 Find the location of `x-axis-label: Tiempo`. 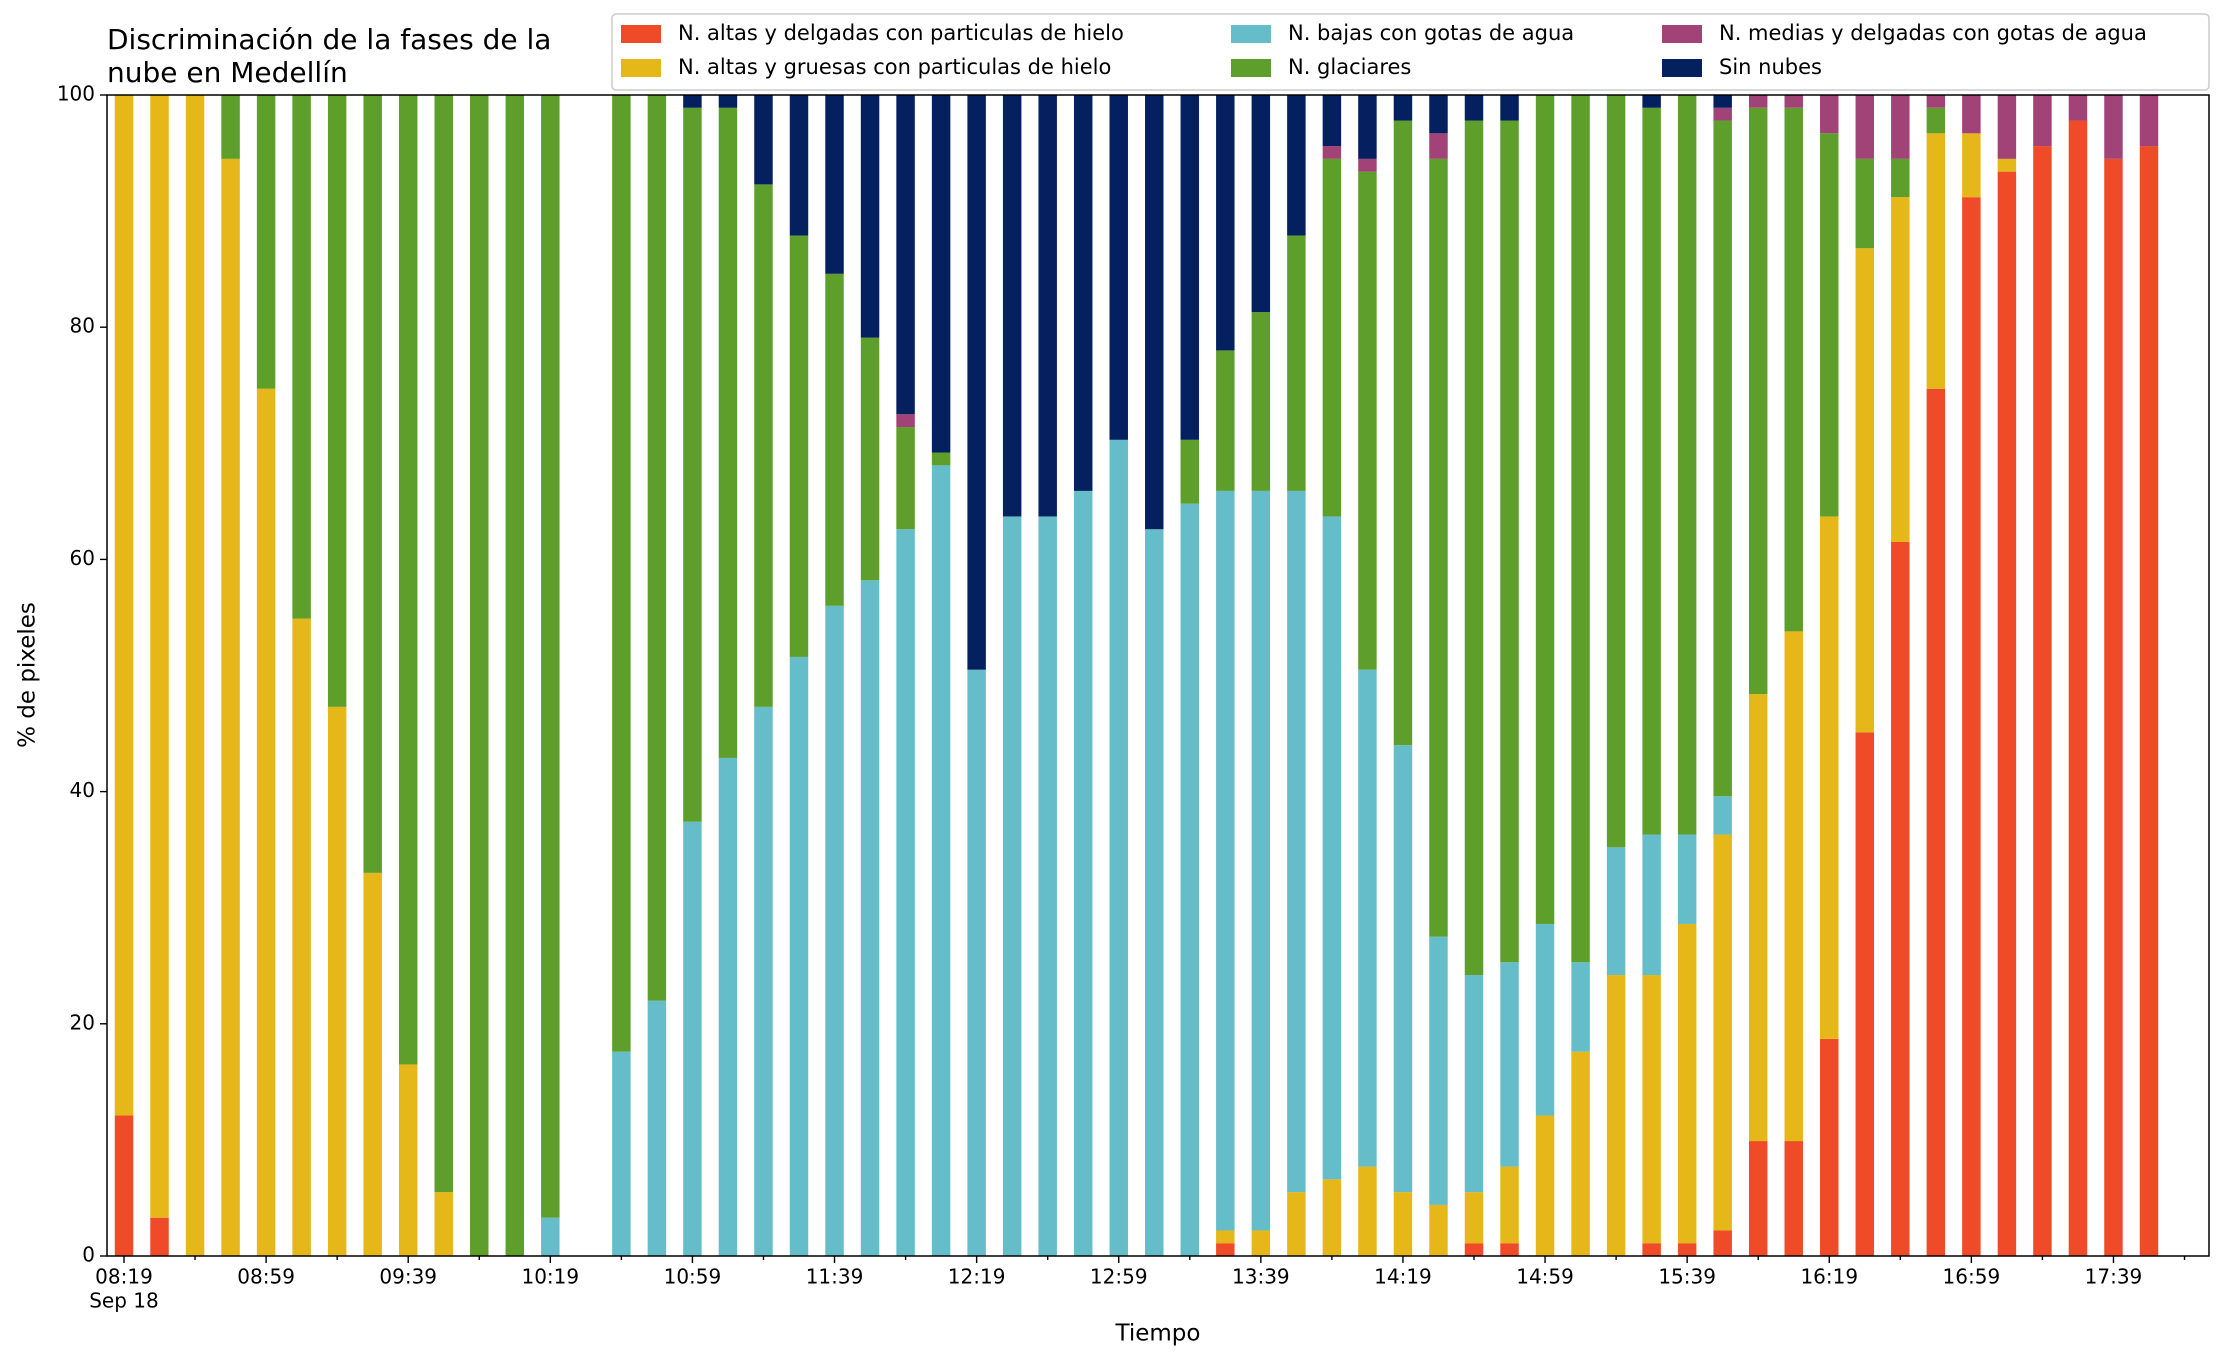

x-axis-label: Tiempo is located at coordinates (1158, 1334).